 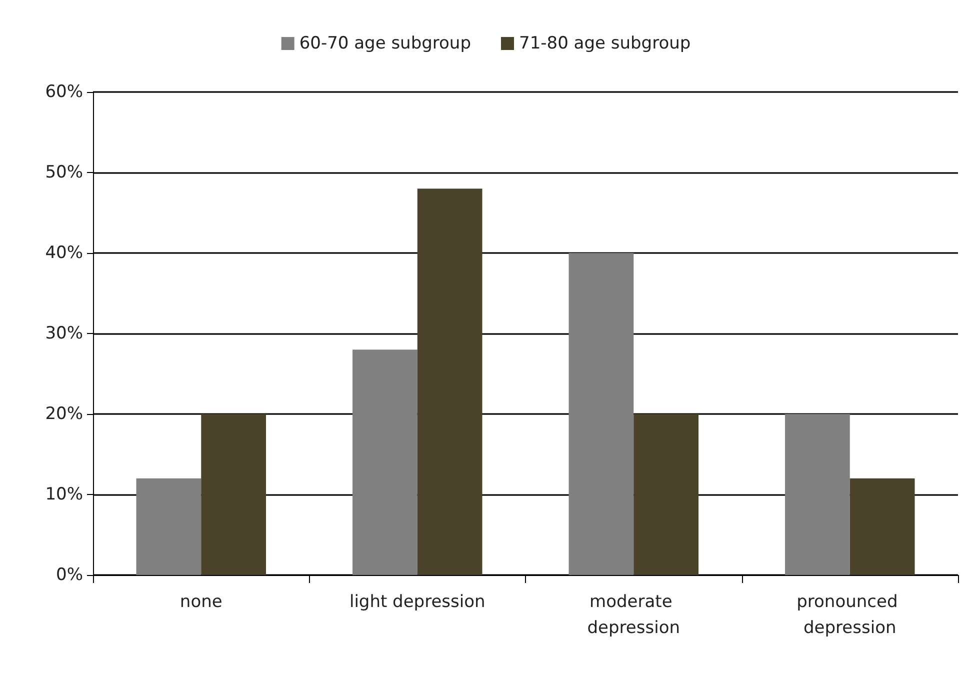 I want to click on y-tick-label: 10%, so click(x=64, y=494).